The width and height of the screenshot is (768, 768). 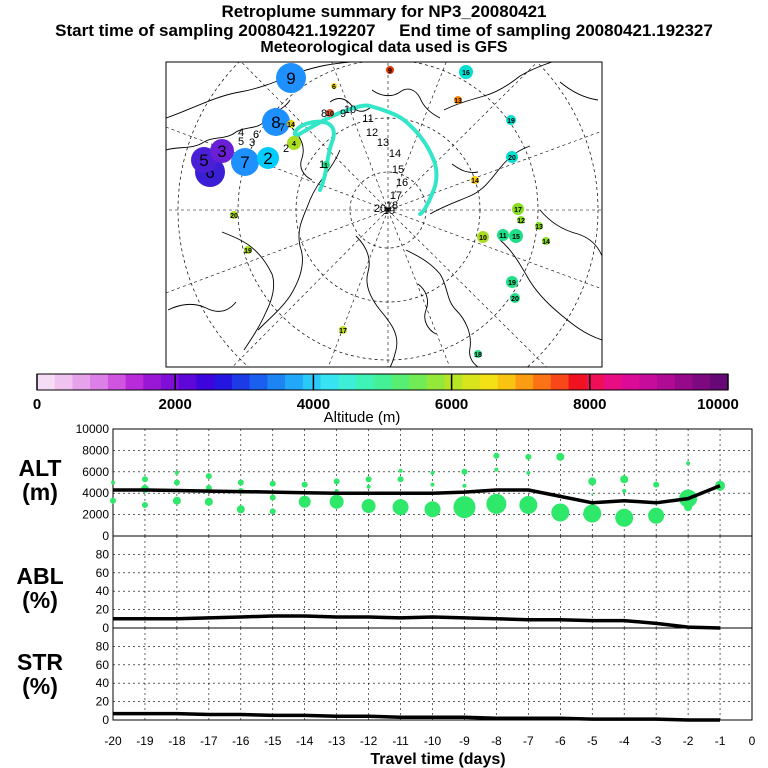 I want to click on map-cluster: 4, so click(x=294, y=143).